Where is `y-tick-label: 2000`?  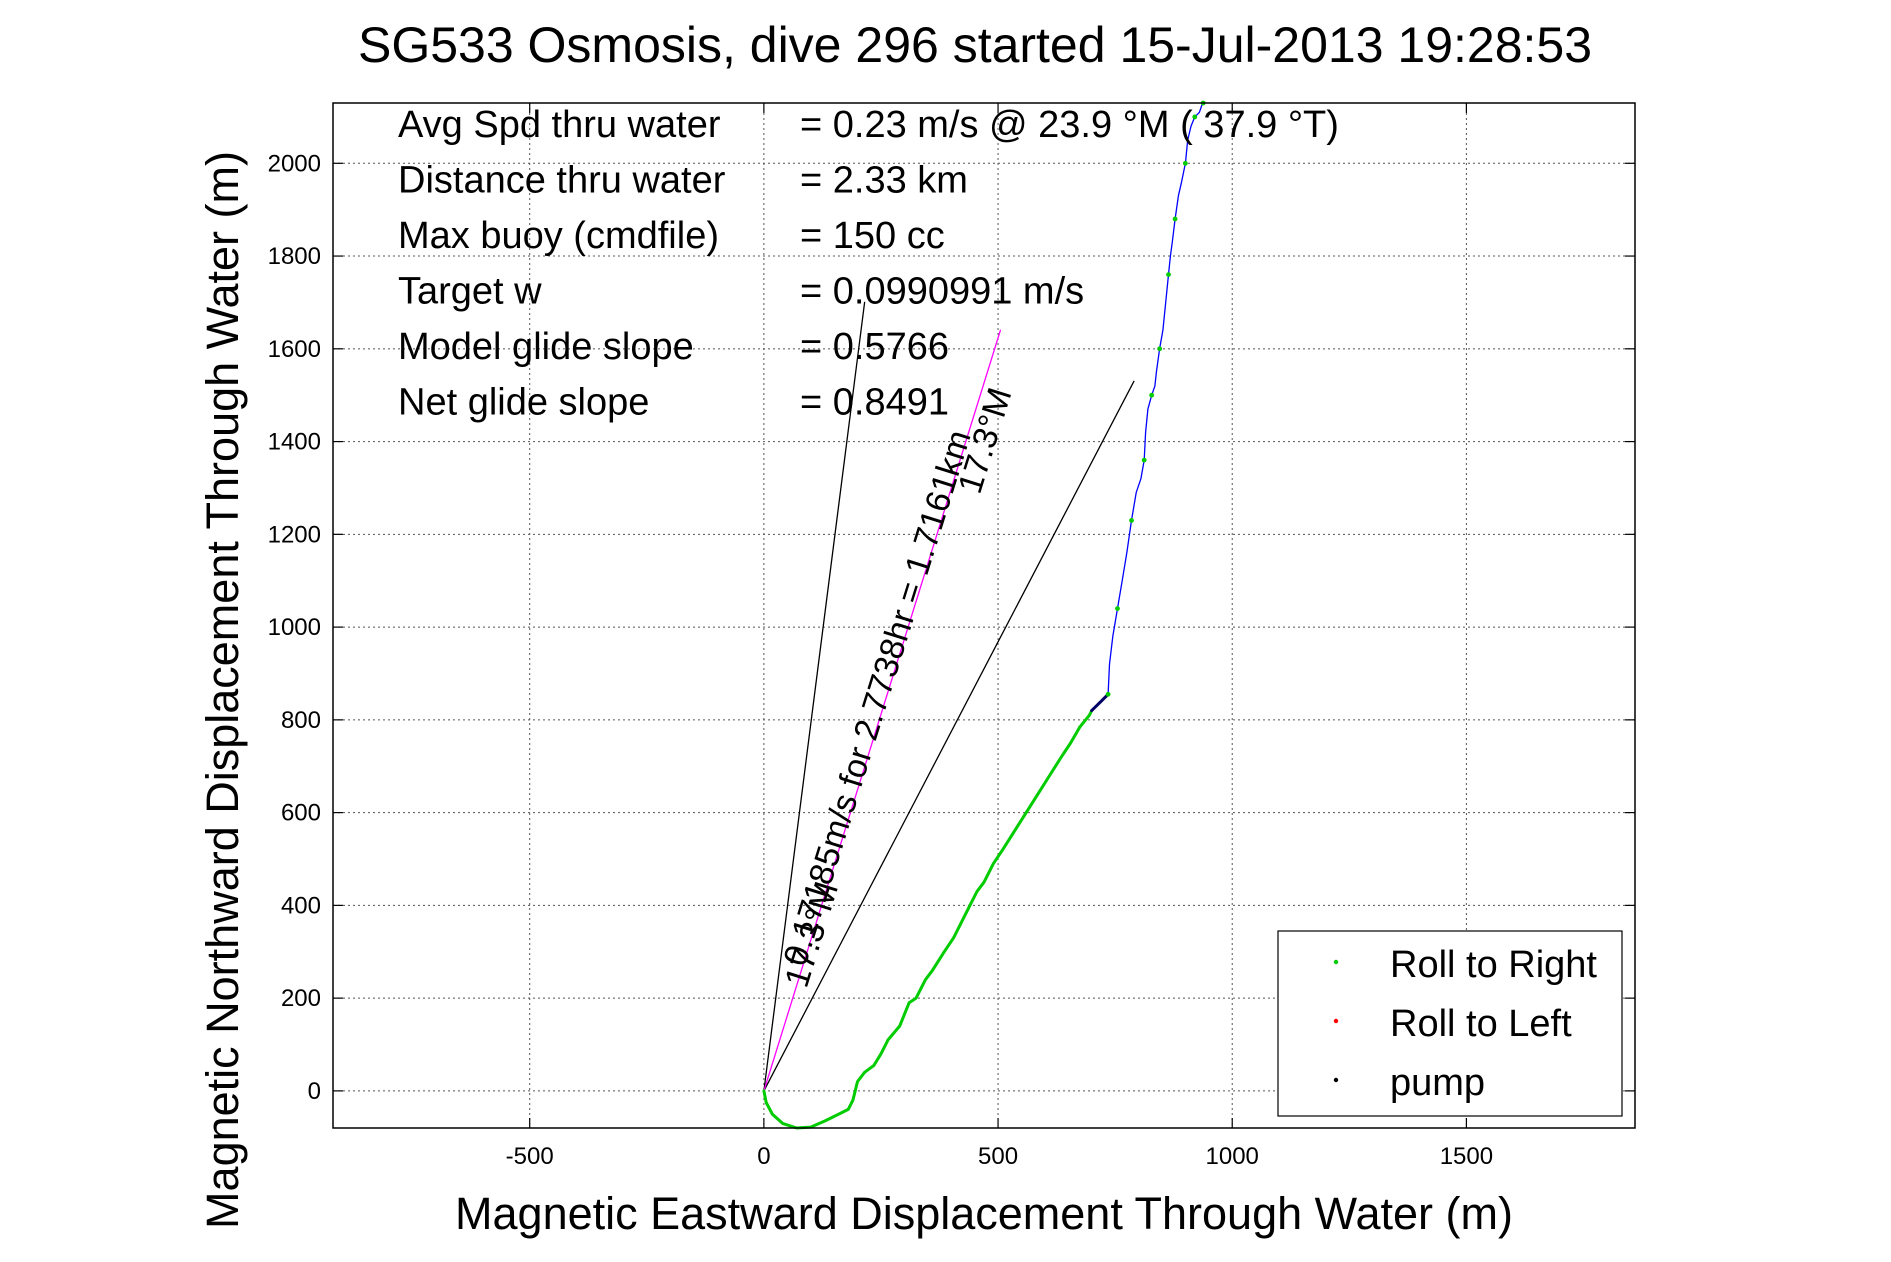
y-tick-label: 2000 is located at coordinates (294, 163).